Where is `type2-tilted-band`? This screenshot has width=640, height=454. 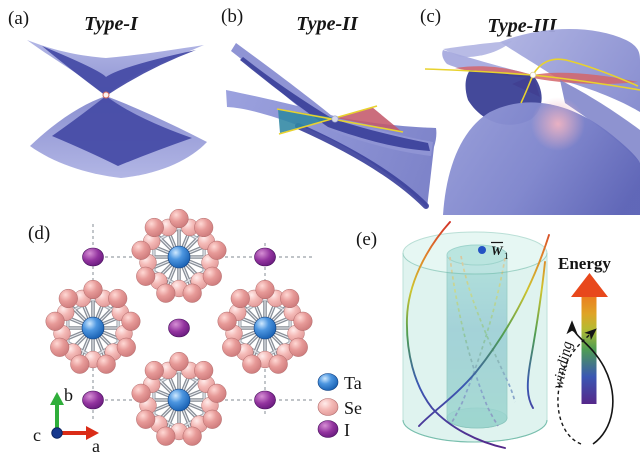
type2-tilted-band is located at coordinates (332, 99).